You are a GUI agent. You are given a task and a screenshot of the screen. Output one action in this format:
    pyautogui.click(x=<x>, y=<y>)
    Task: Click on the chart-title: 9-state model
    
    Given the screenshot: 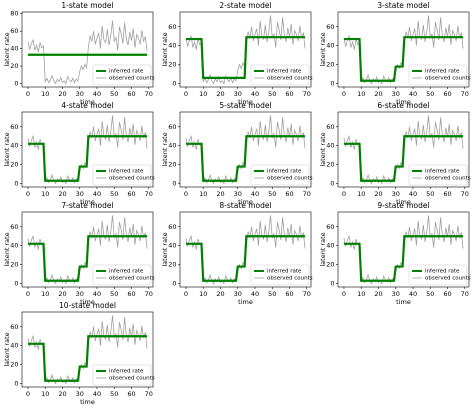 What is the action you would take?
    pyautogui.click(x=403, y=205)
    